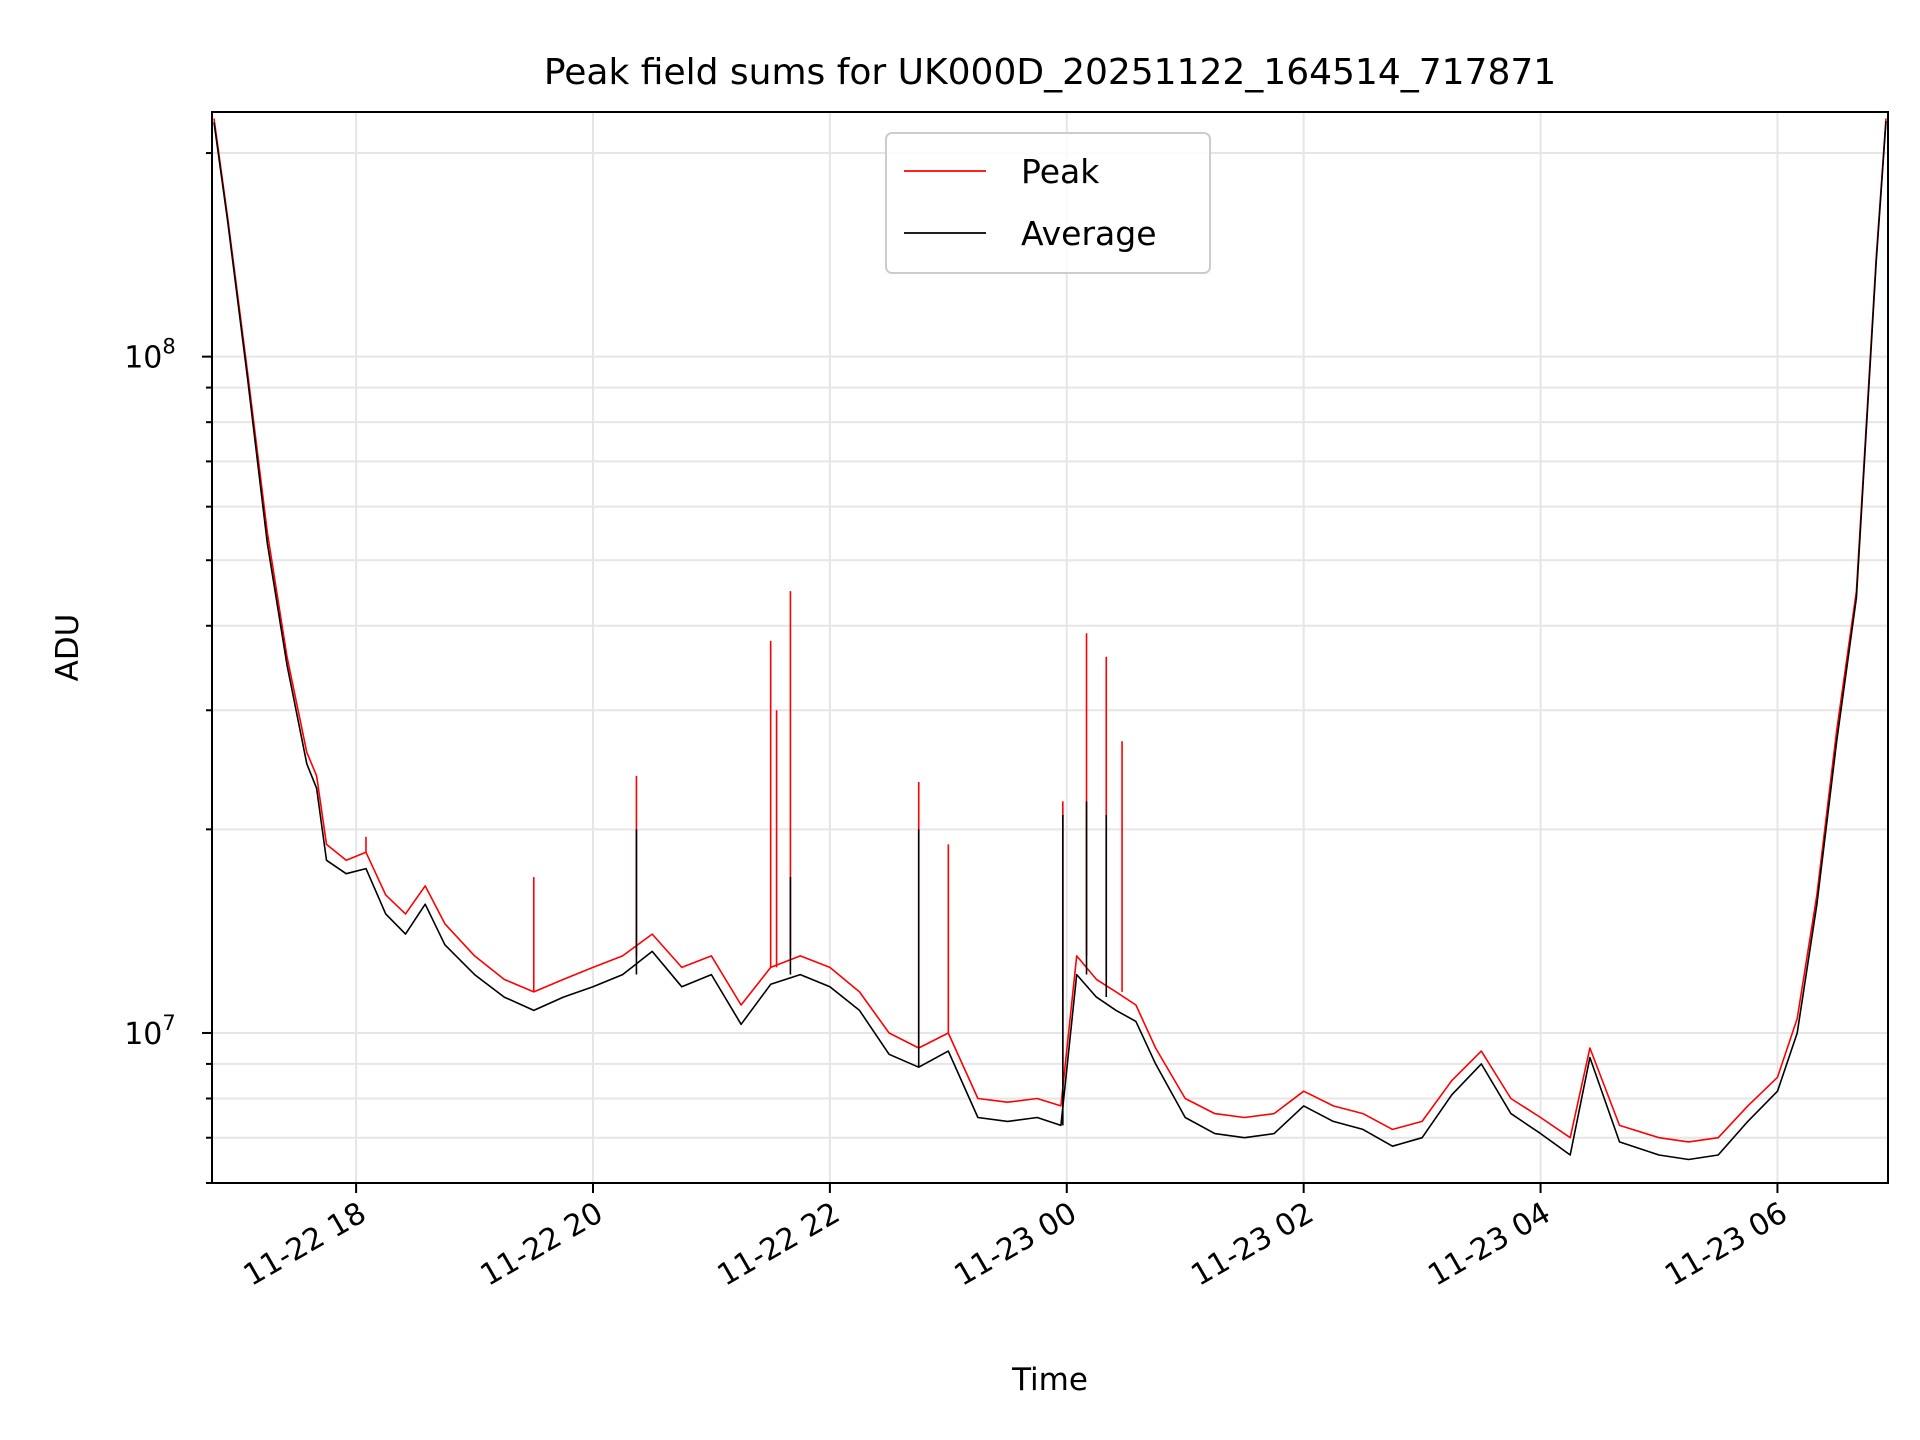 The width and height of the screenshot is (1920, 1440). Describe the element at coordinates (150, 1031) in the screenshot. I see `y-tick-label: 10⁷` at that location.